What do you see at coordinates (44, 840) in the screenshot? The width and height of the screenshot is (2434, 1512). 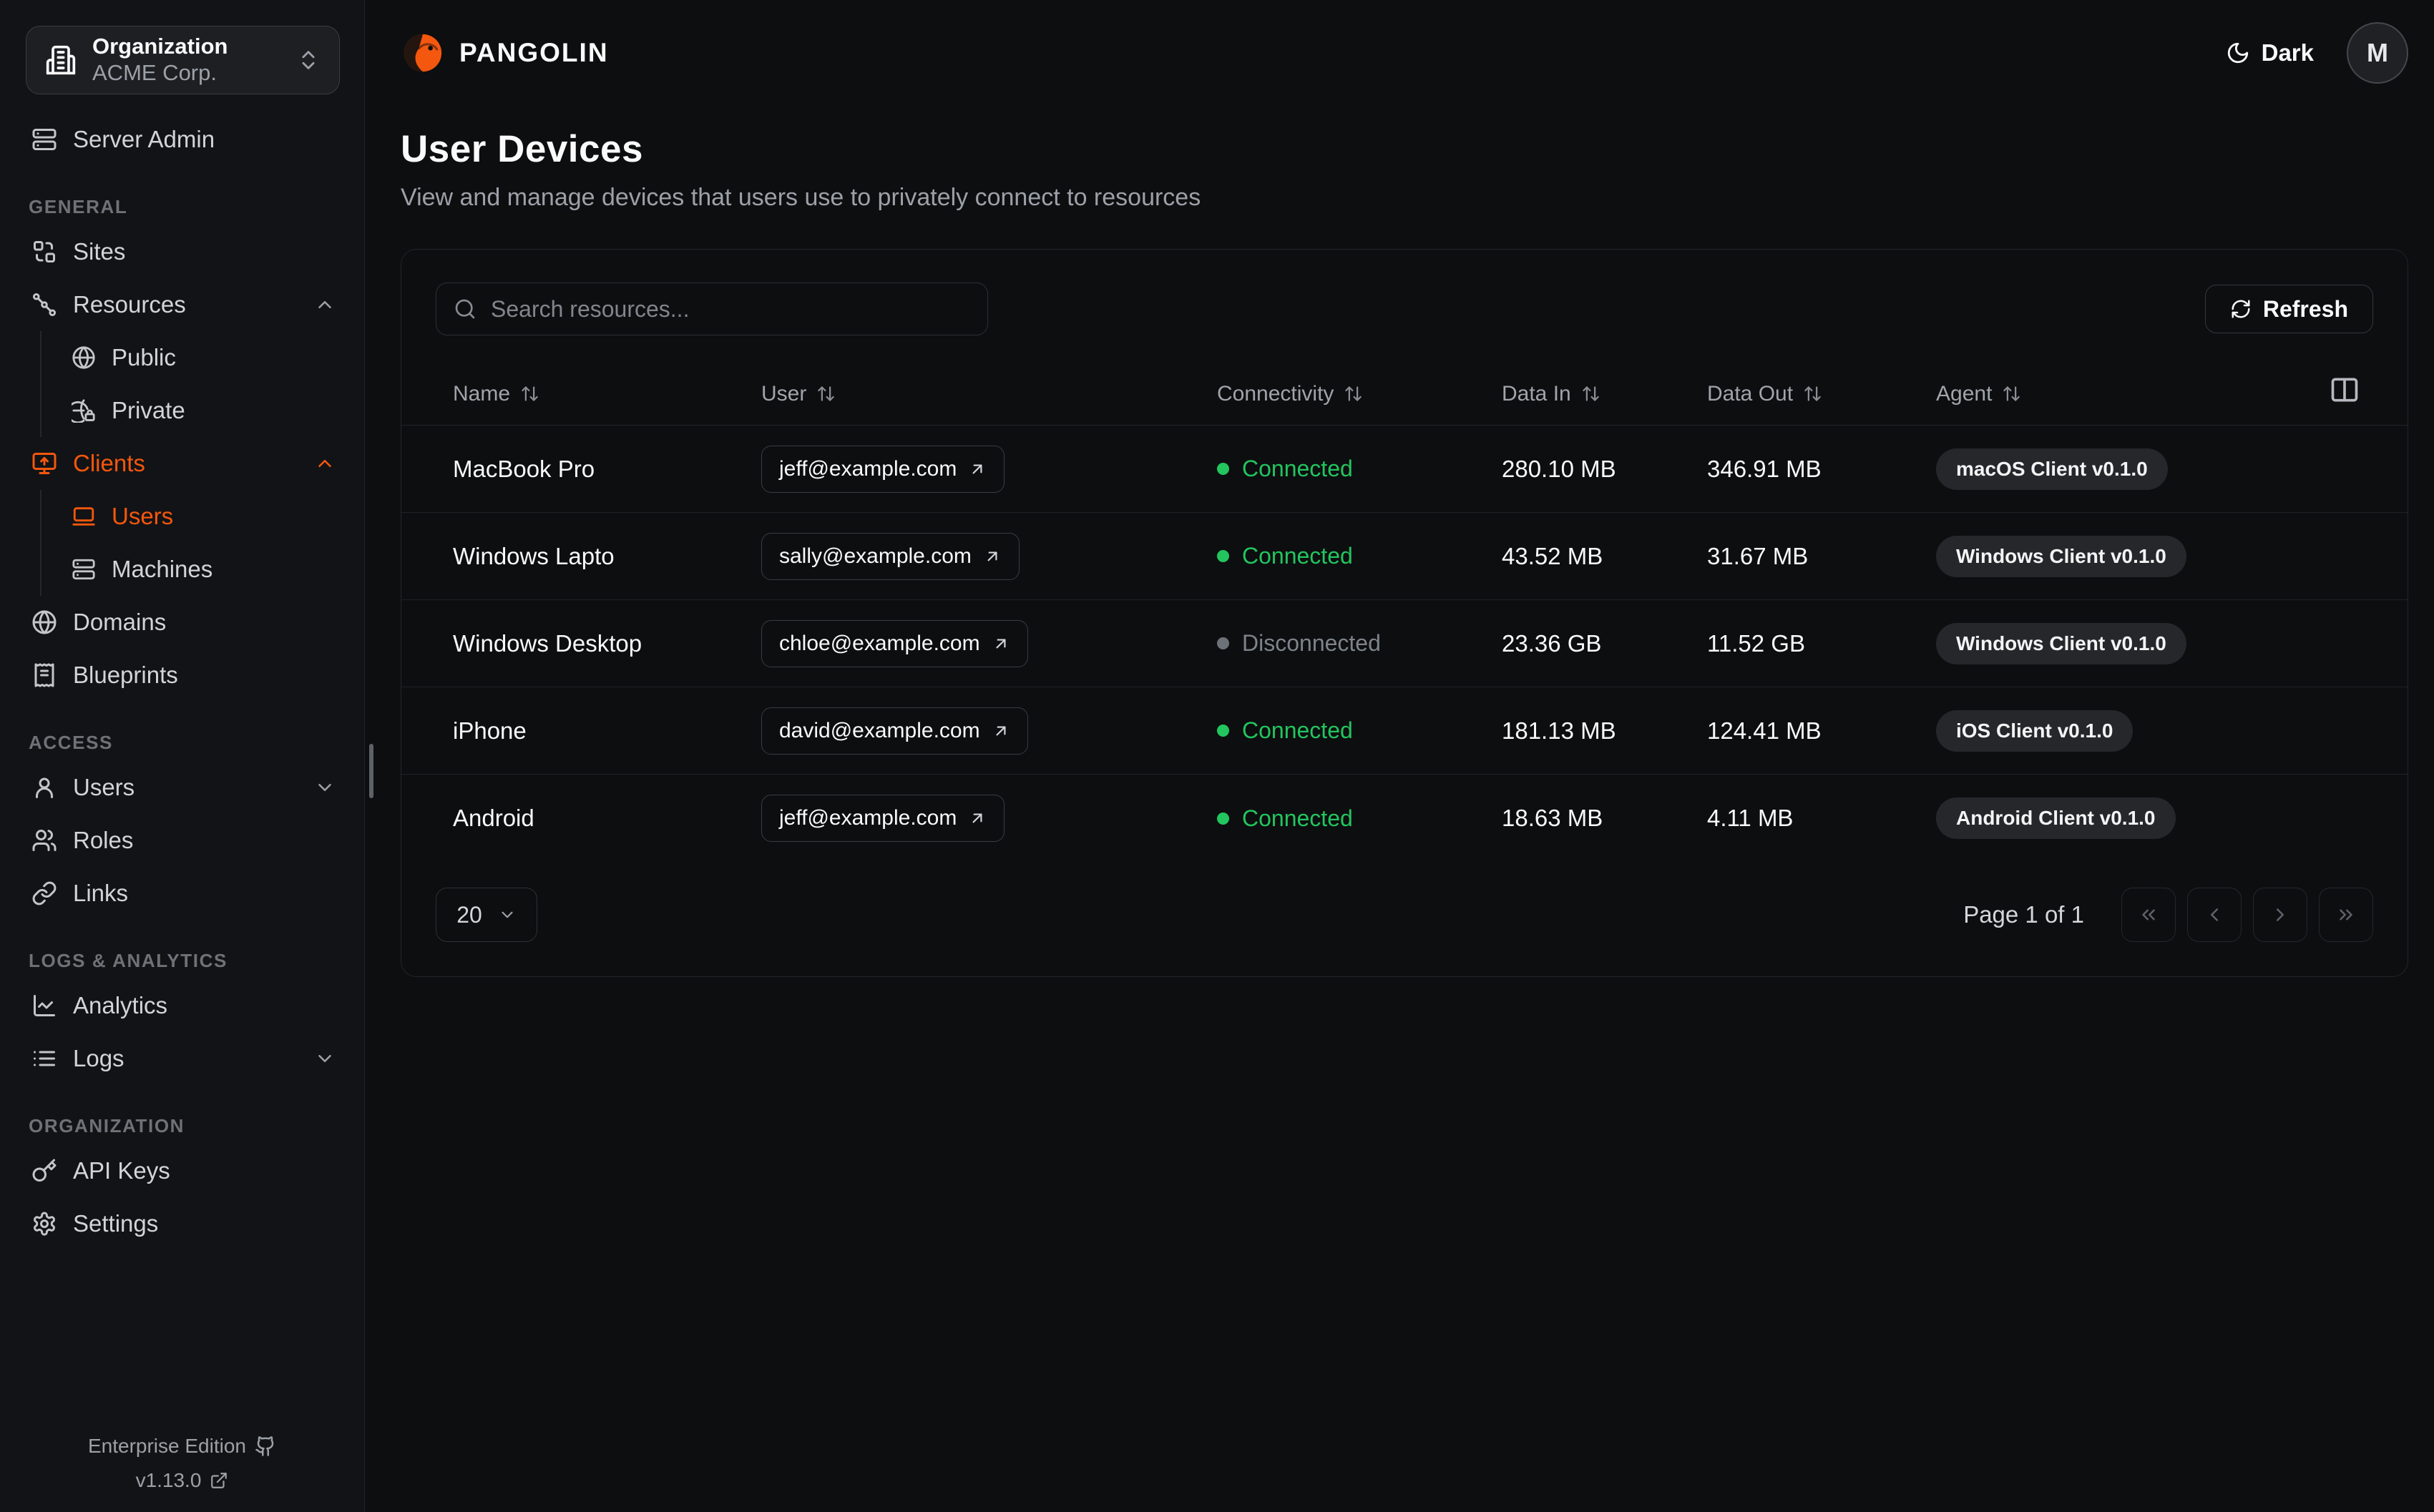 I see `users-icon` at bounding box center [44, 840].